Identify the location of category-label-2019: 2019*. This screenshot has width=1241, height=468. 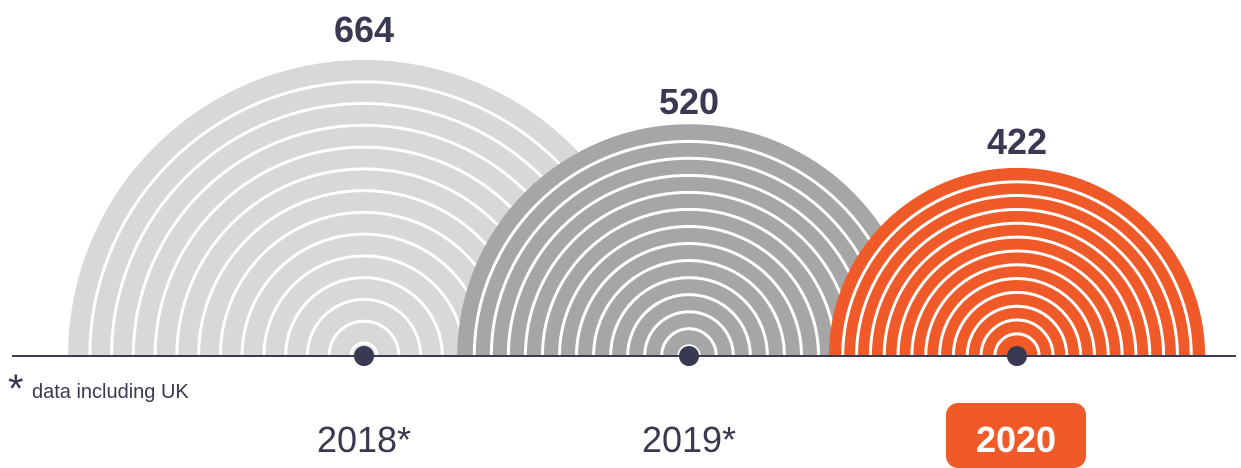
(689, 439).